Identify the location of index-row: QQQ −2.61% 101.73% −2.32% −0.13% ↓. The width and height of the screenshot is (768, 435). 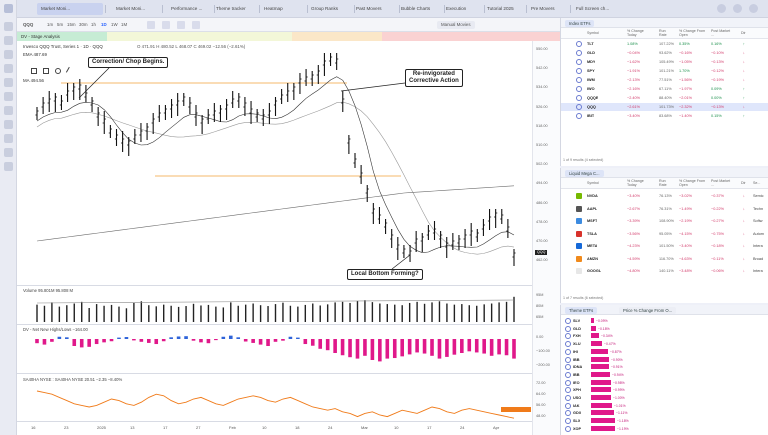
(664, 107).